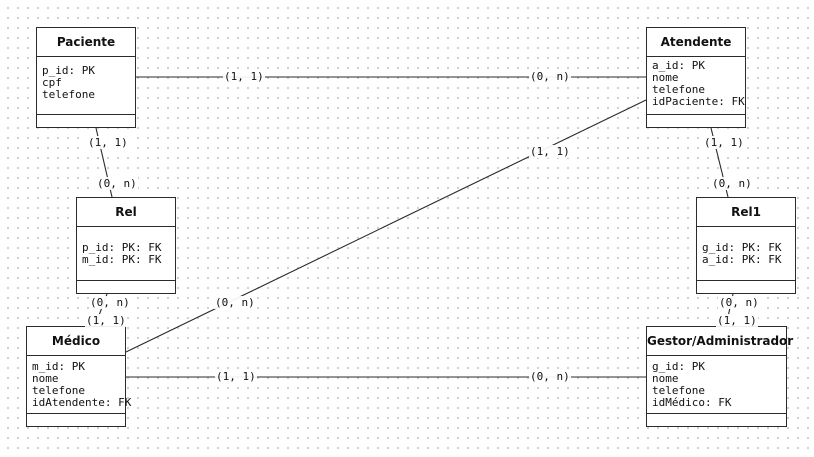  What do you see at coordinates (126, 212) in the screenshot?
I see `entity-title: Rel` at bounding box center [126, 212].